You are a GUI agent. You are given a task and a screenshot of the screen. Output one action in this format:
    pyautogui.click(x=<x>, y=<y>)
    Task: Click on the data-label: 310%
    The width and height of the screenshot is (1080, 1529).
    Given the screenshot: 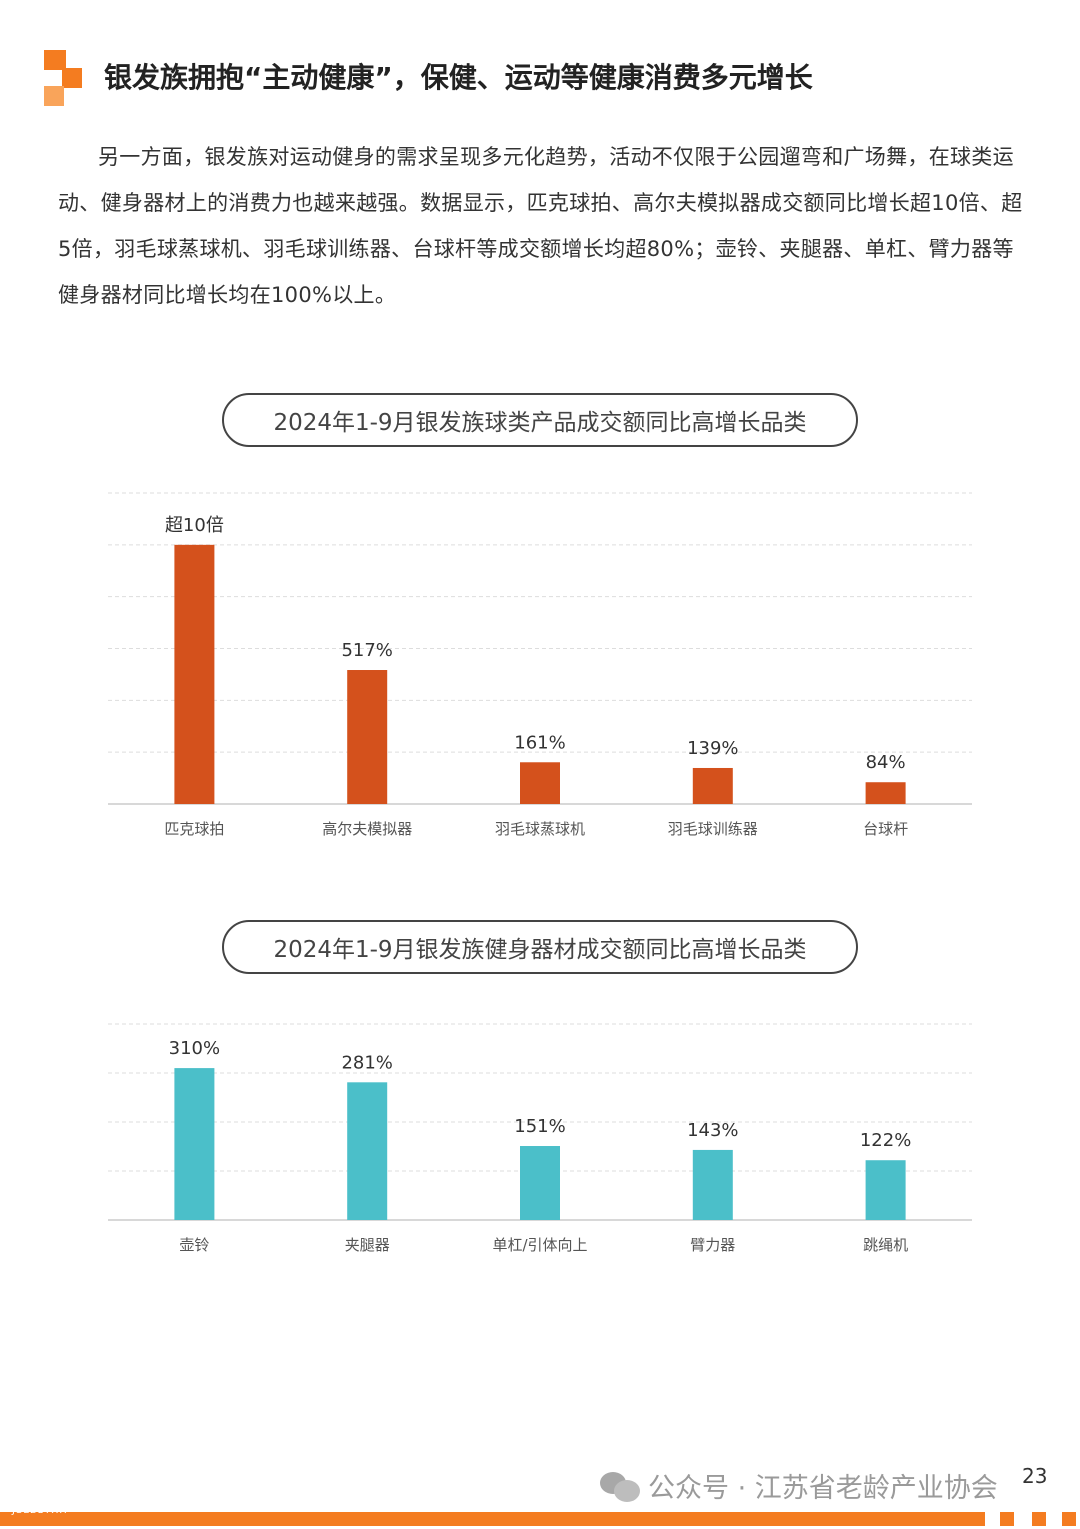 What is the action you would take?
    pyautogui.click(x=194, y=1048)
    